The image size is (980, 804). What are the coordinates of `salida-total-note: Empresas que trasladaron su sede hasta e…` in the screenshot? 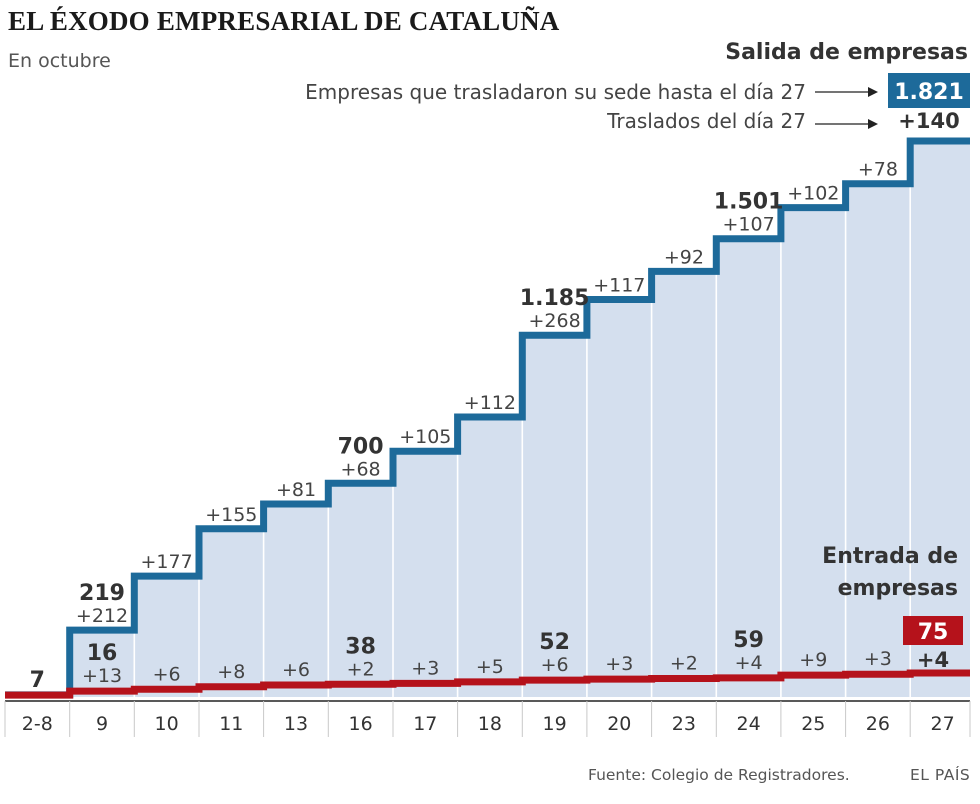 It's located at (555, 92).